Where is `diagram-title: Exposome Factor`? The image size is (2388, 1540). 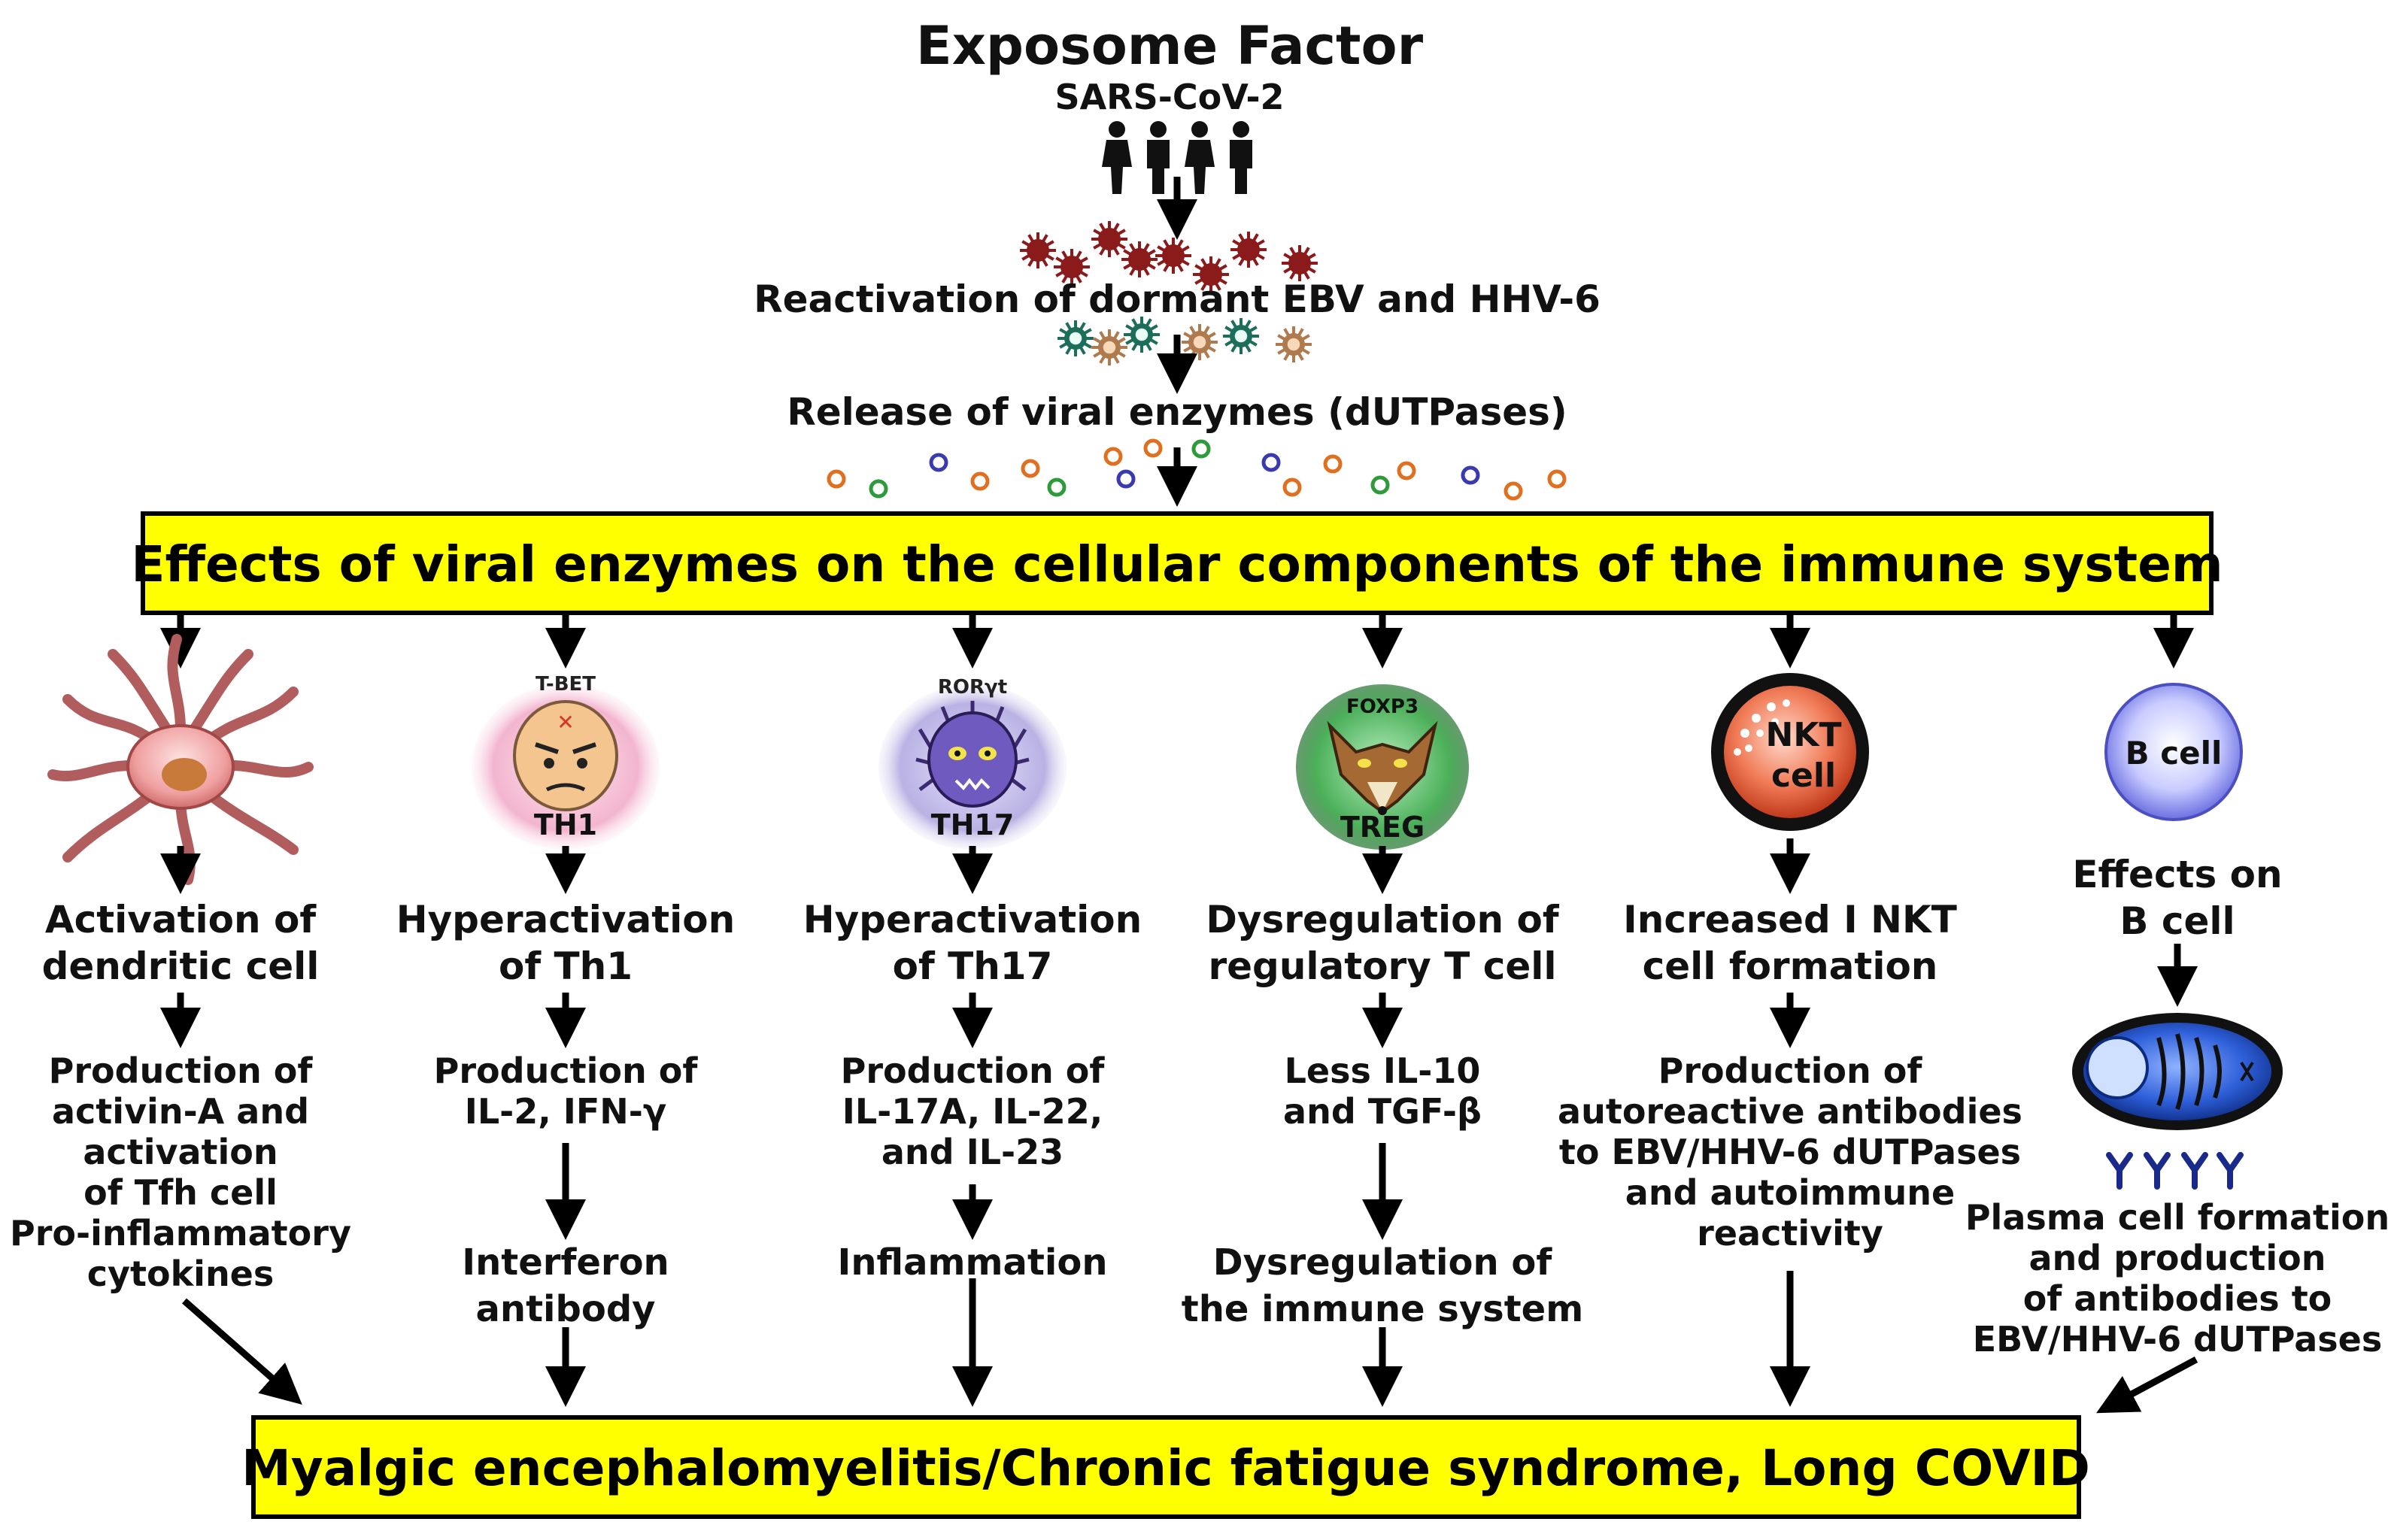 diagram-title: Exposome Factor is located at coordinates (1170, 46).